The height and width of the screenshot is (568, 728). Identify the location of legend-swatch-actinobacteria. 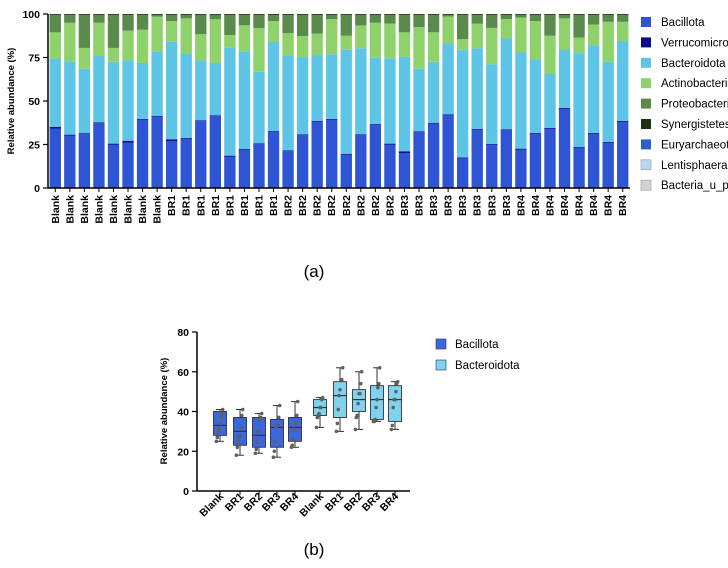
(646, 83).